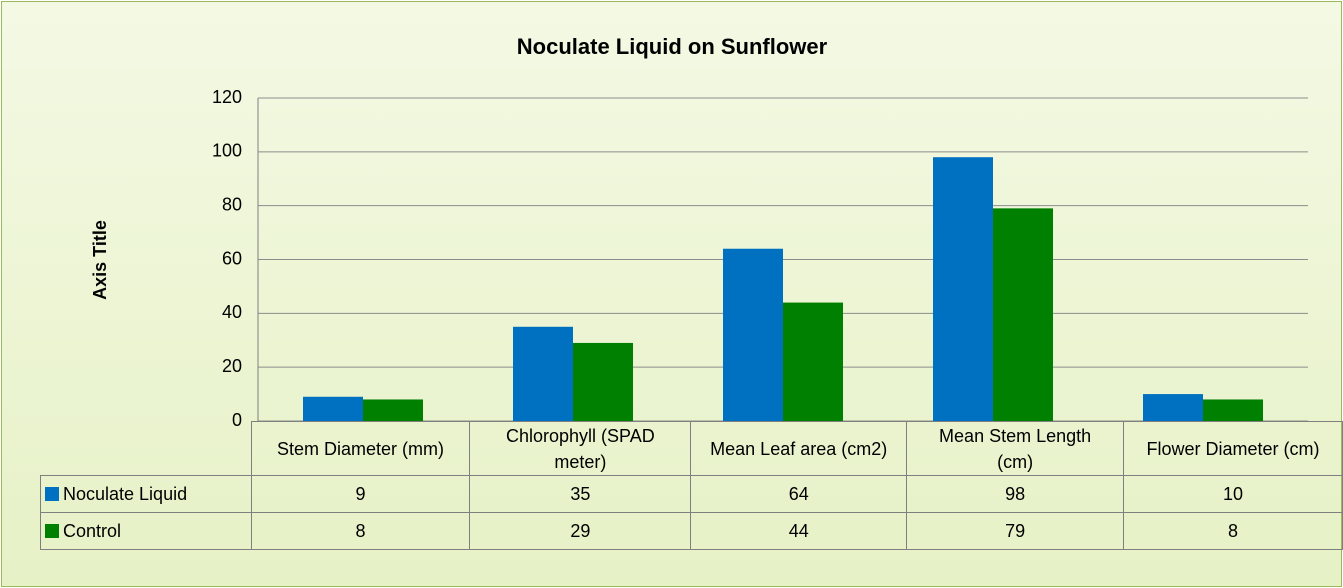  Describe the element at coordinates (232, 258) in the screenshot. I see `y-tick-label: 60` at that location.